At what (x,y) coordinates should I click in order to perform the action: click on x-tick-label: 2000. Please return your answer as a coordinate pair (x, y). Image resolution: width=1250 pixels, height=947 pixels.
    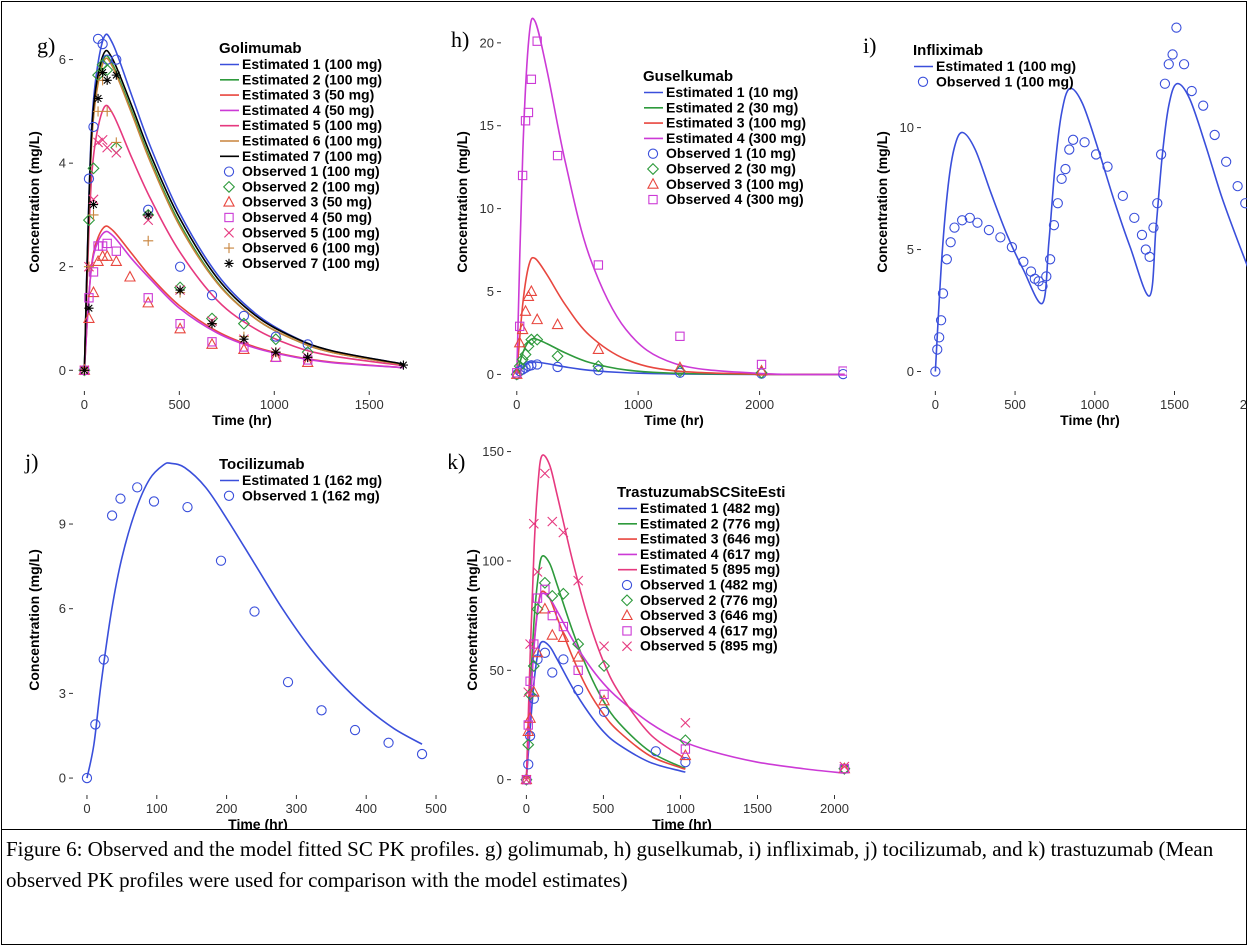
    Looking at the image, I should click on (1243, 404).